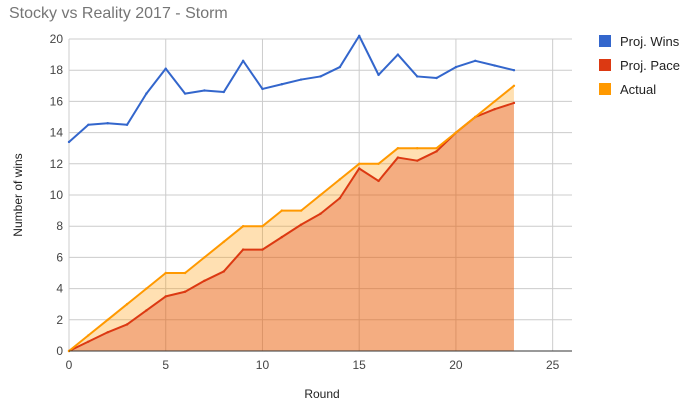 This screenshot has width=694, height=400. Describe the element at coordinates (18, 194) in the screenshot. I see `y-axis-label: Number of wins` at that location.